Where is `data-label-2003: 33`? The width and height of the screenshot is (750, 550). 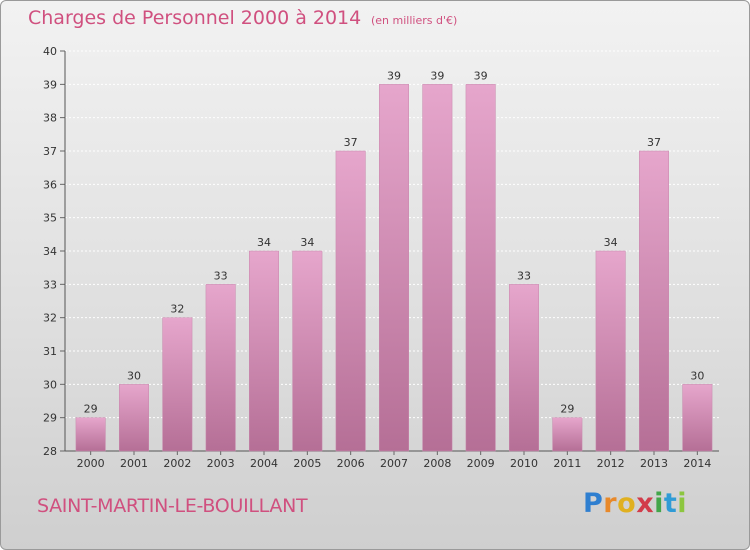 data-label-2003: 33 is located at coordinates (221, 275).